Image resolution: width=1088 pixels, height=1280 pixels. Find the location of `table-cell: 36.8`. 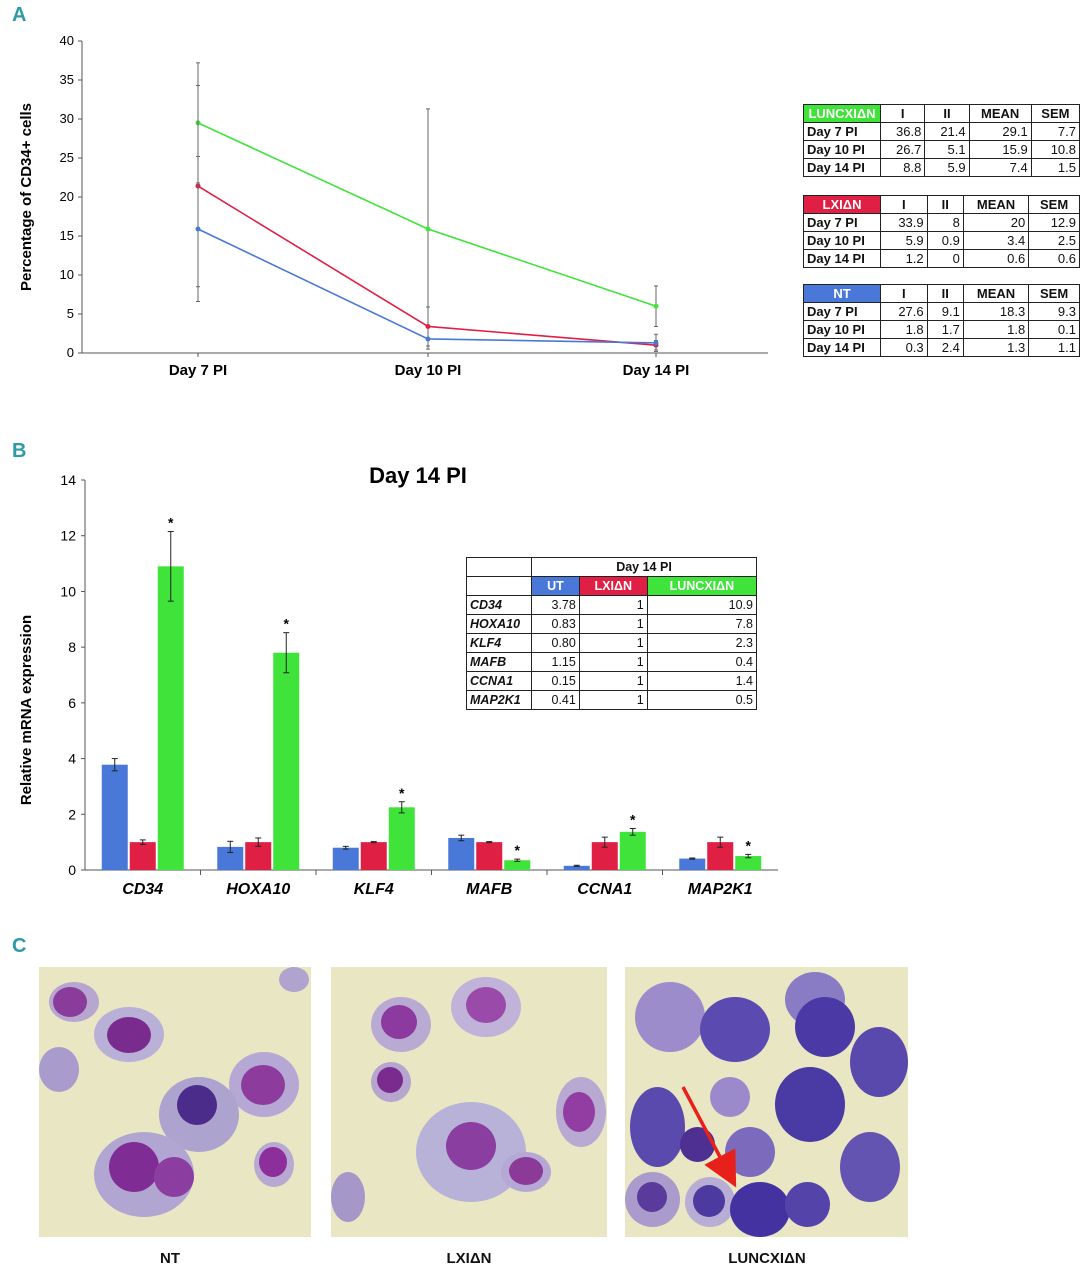

table-cell: 36.8 is located at coordinates (902, 131).